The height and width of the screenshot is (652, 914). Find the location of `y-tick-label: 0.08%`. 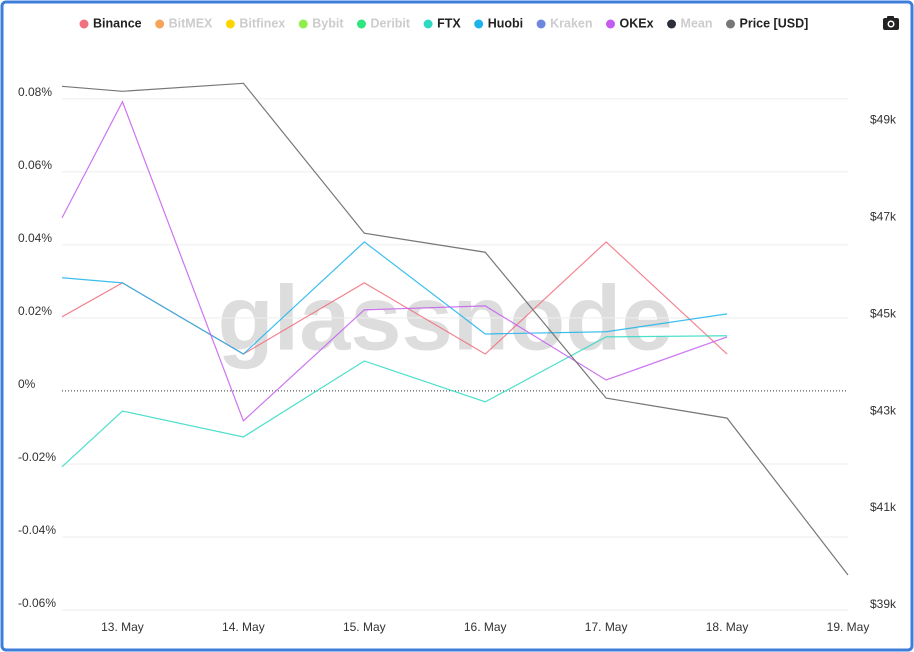

y-tick-label: 0.08% is located at coordinates (35, 92).